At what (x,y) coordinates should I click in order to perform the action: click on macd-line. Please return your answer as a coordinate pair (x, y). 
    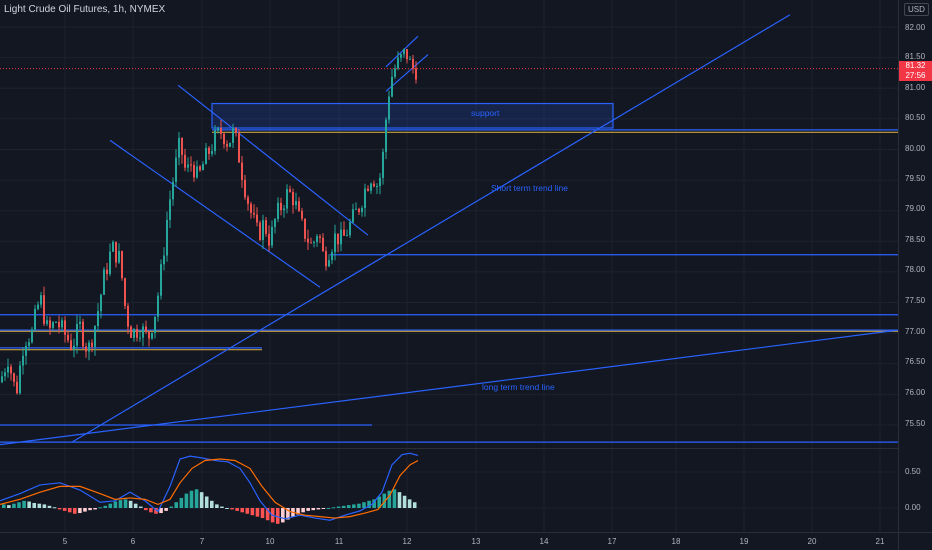
    Looking at the image, I should click on (209, 486).